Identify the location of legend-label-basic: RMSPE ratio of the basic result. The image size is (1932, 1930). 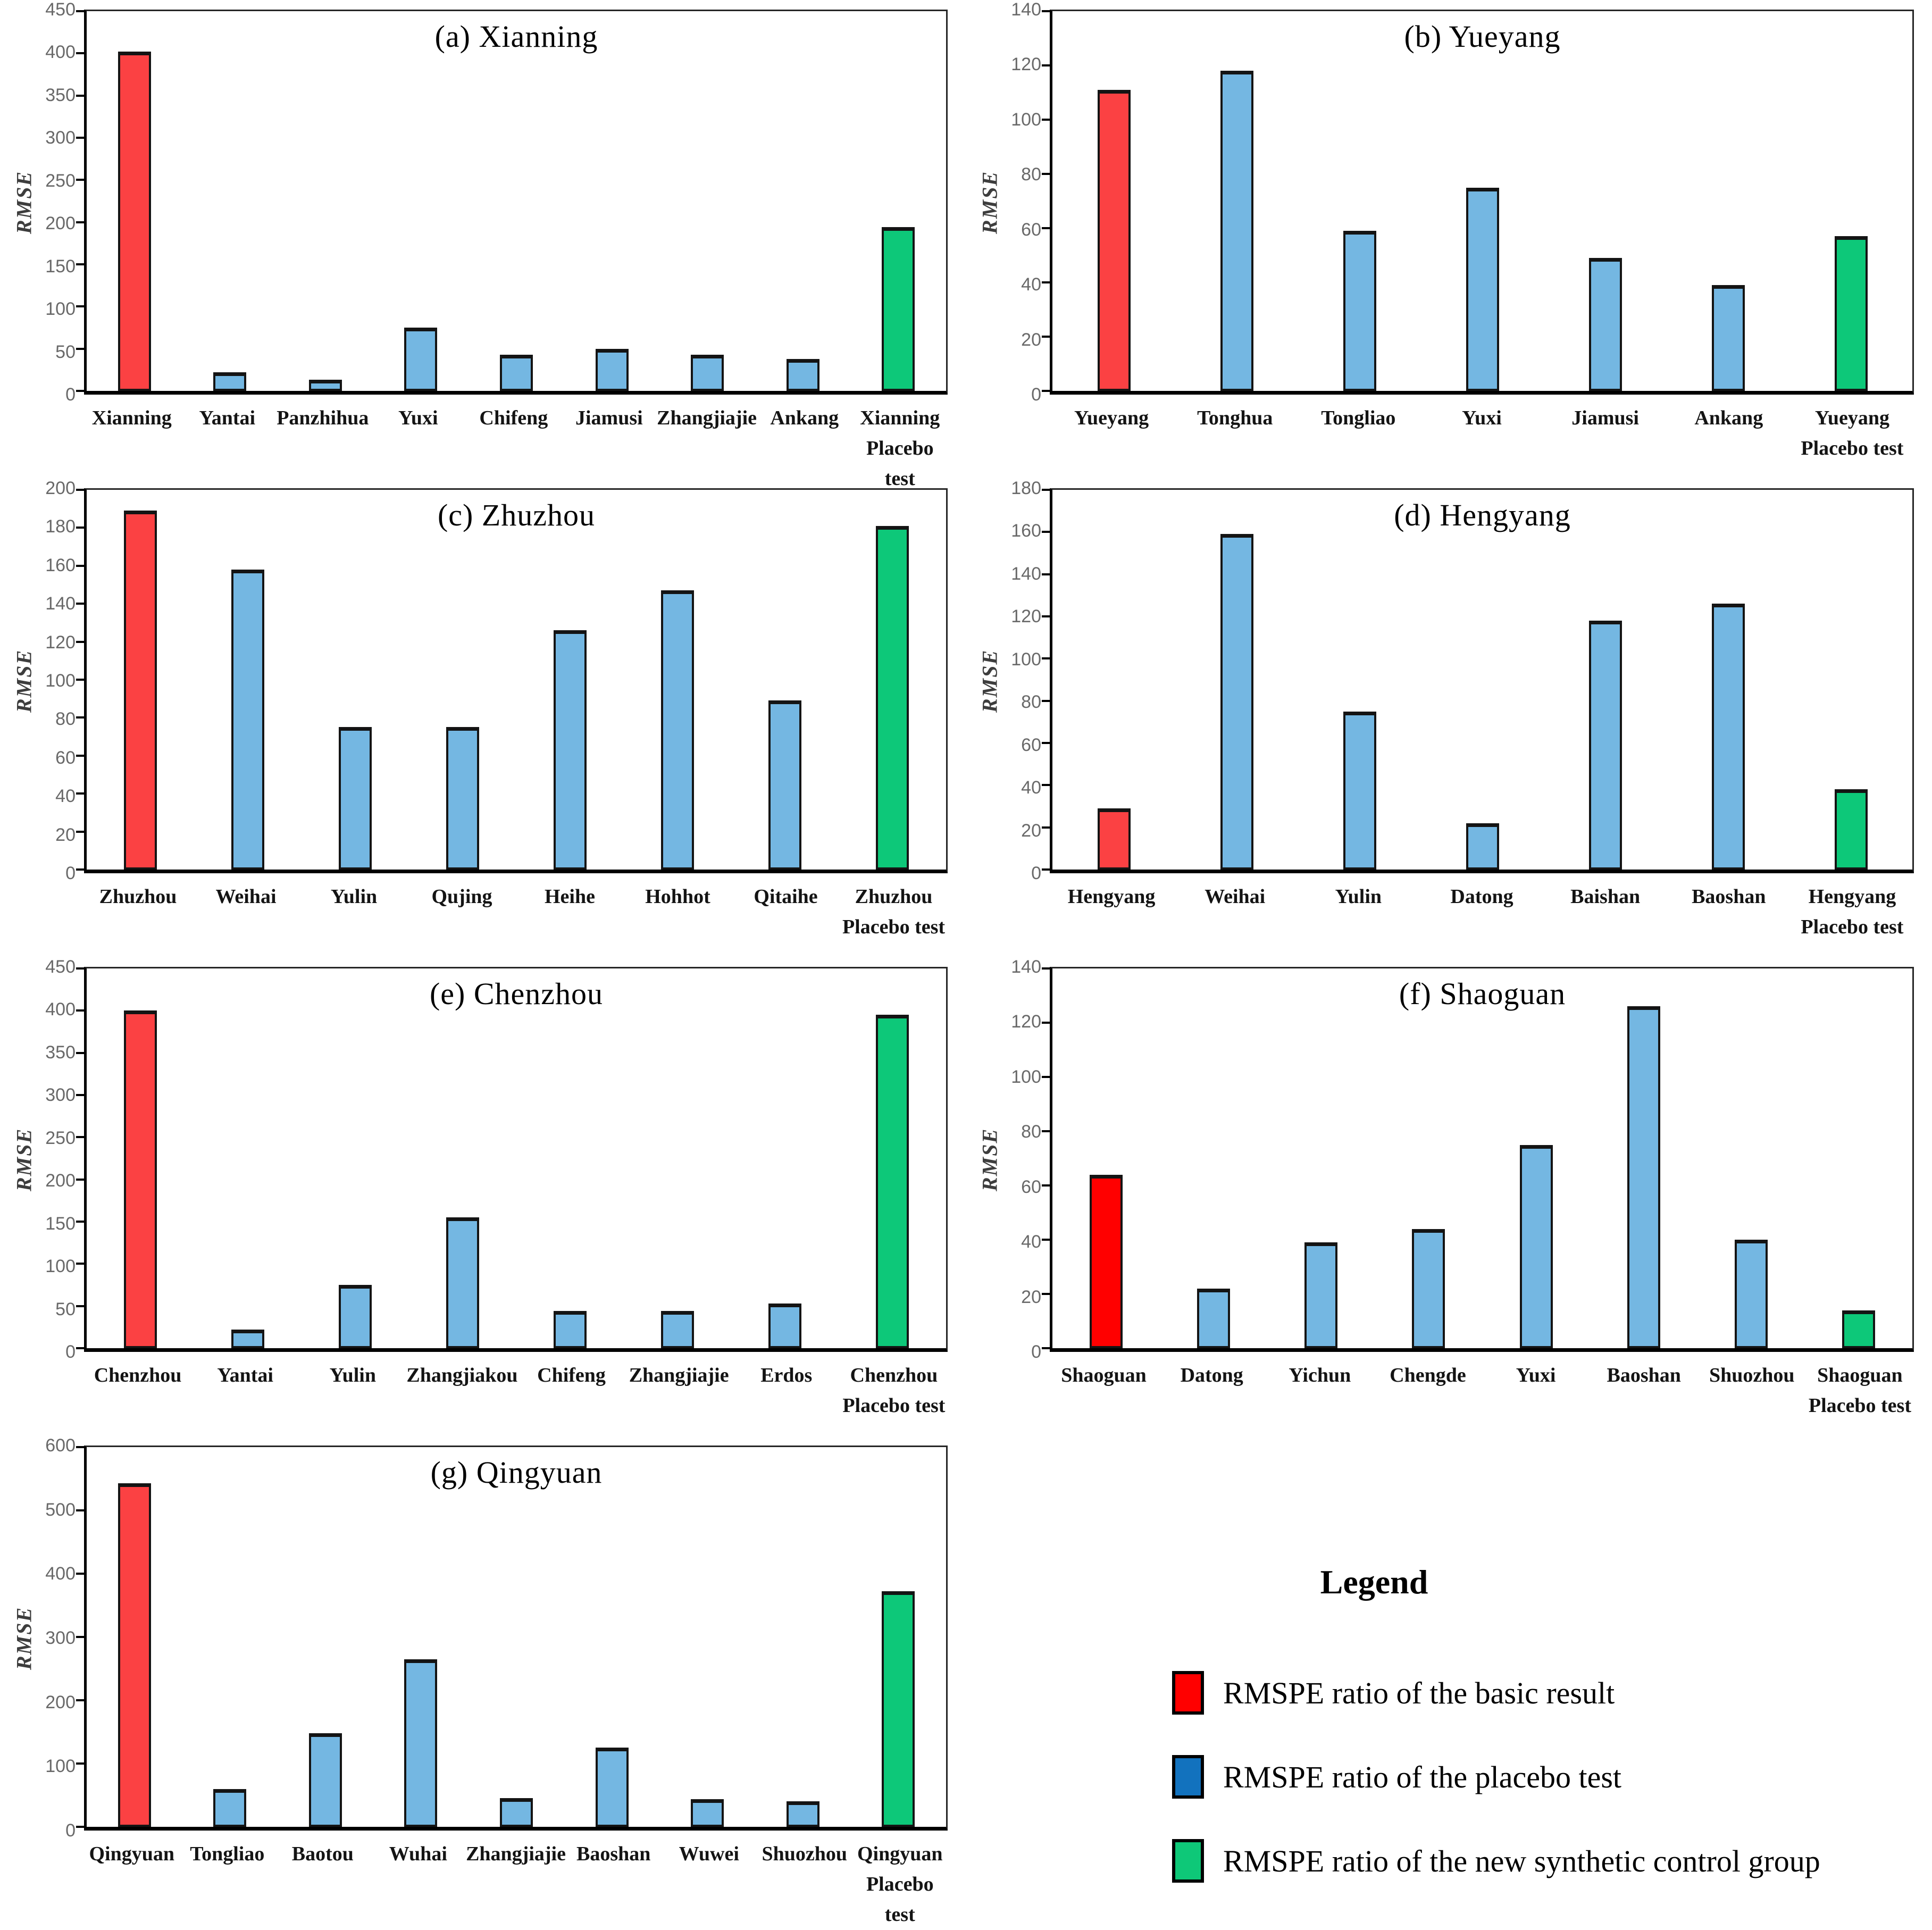
(1419, 1693).